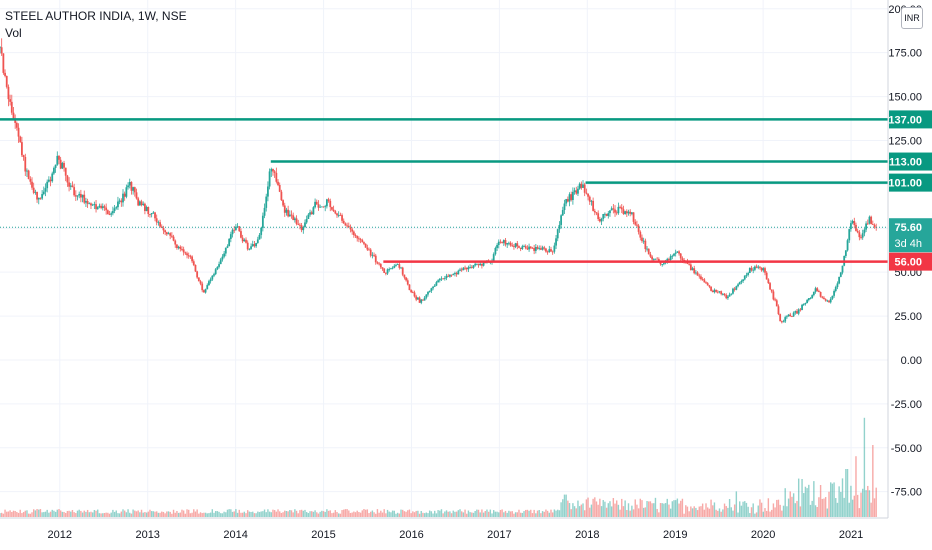 The width and height of the screenshot is (932, 550). What do you see at coordinates (910, 182) in the screenshot?
I see `level-price-tag-background` at bounding box center [910, 182].